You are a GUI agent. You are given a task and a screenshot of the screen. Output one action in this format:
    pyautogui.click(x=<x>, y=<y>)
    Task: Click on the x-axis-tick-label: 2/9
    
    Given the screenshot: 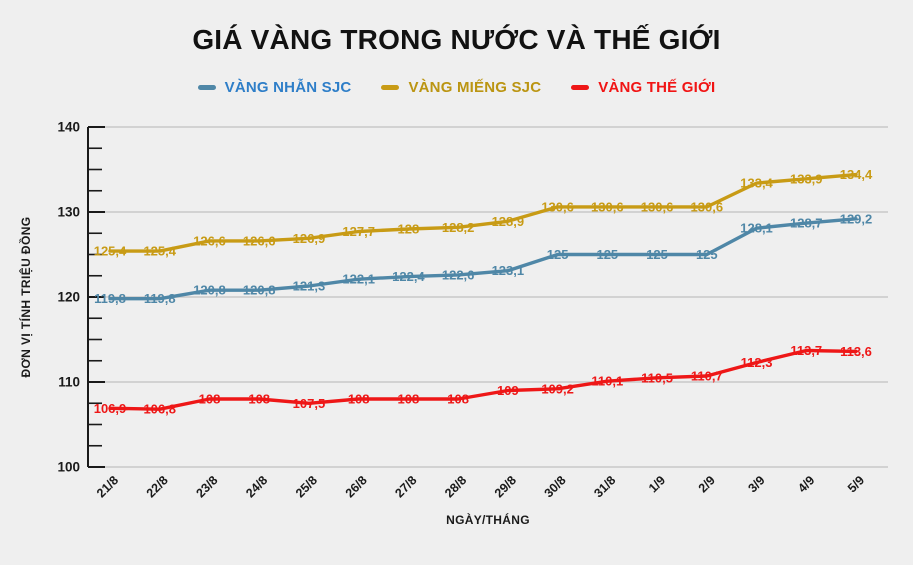 What is the action you would take?
    pyautogui.click(x=707, y=484)
    